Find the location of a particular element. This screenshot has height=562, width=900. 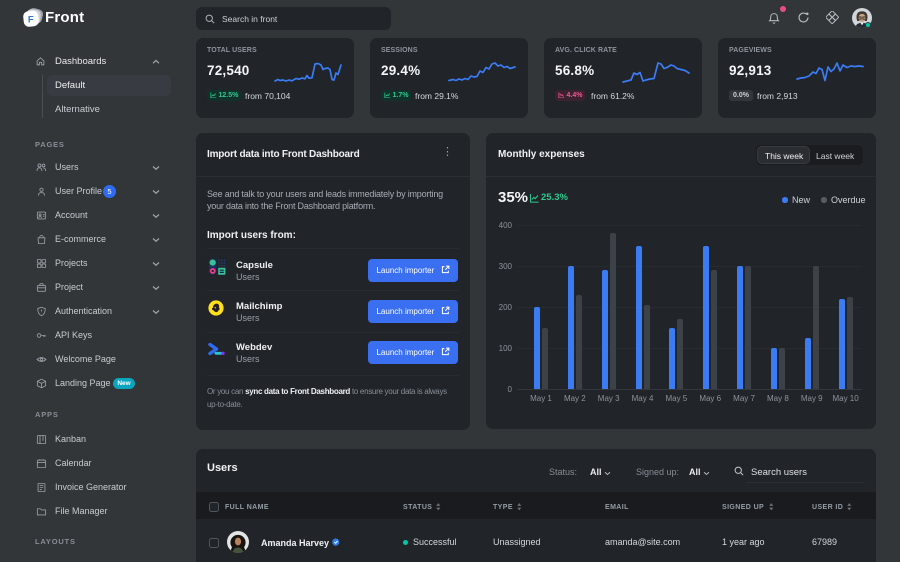

svg-text: F is located at coordinates (31, 20).